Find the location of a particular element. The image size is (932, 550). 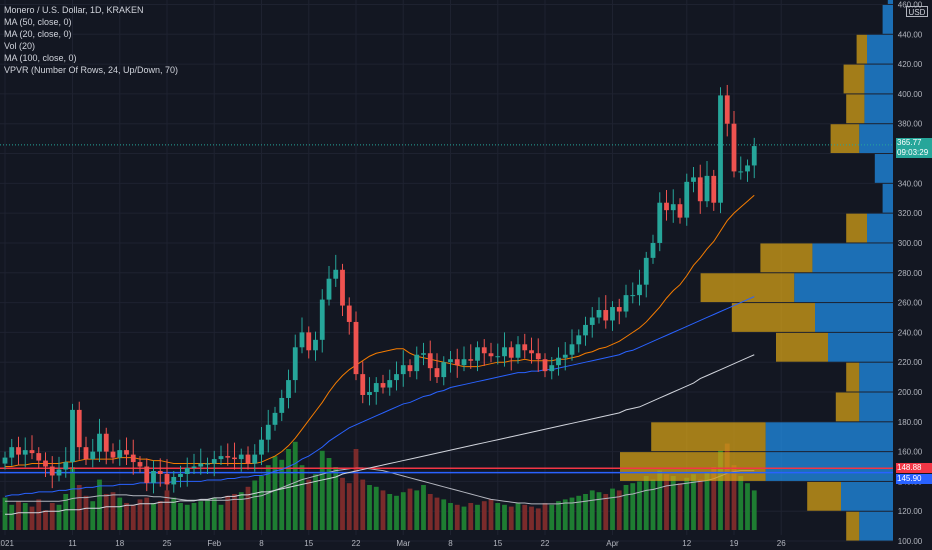

y-tick-label: 320.00 is located at coordinates (910, 213).